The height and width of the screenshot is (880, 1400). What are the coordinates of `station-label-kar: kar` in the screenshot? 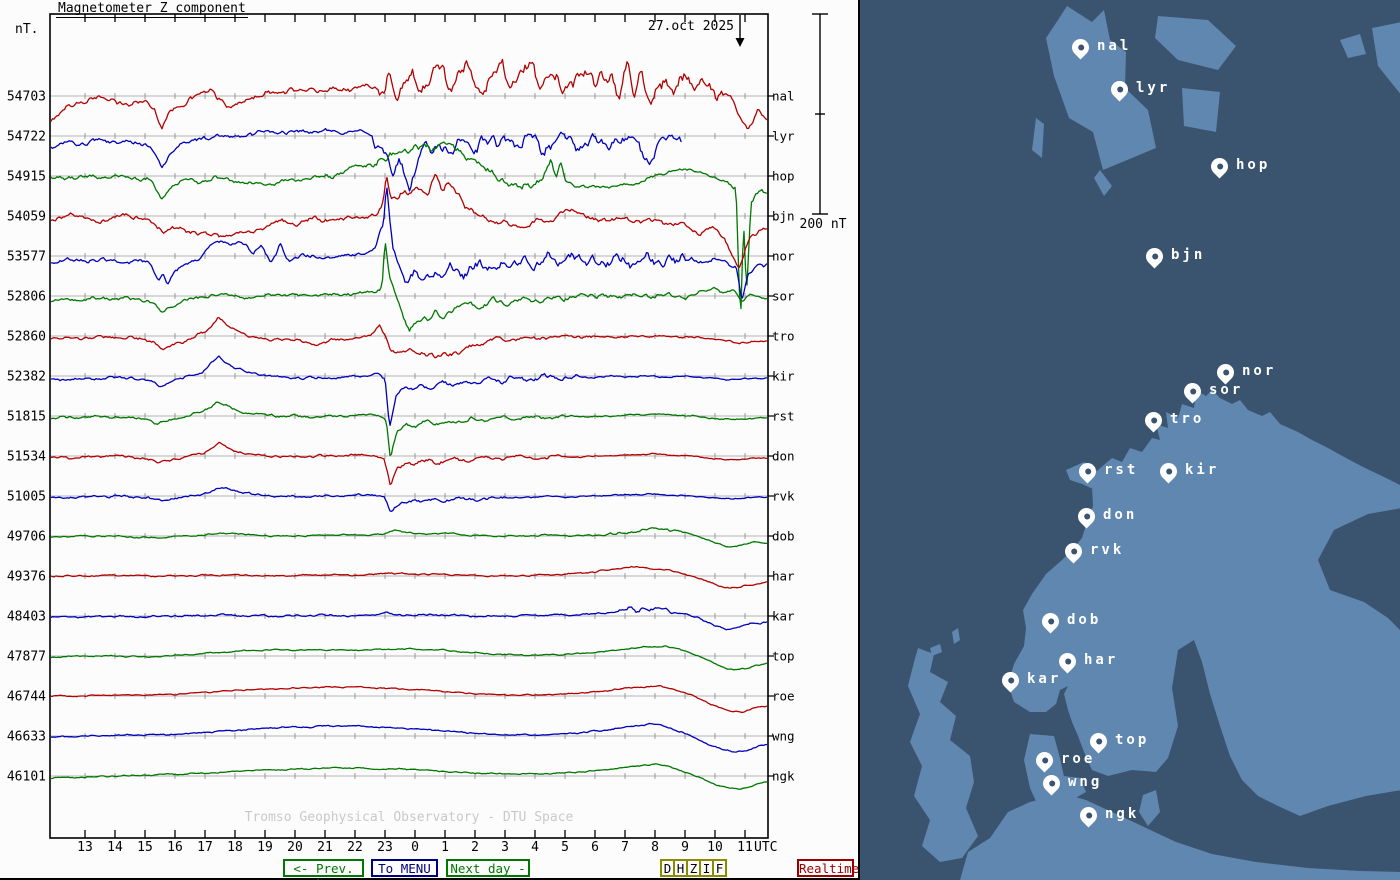 It's located at (783, 616).